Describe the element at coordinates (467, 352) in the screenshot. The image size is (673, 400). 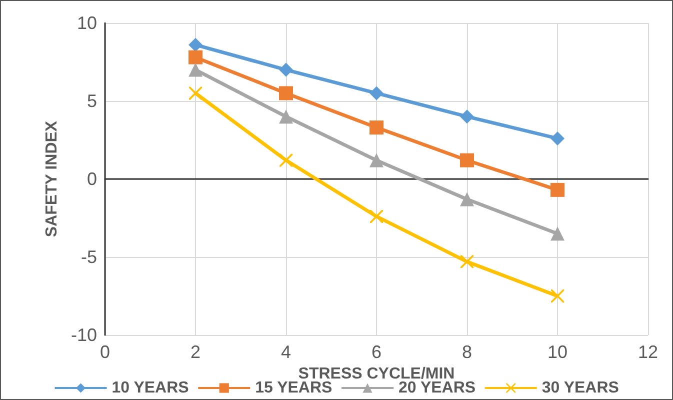
I see `x-tick-label: 8` at that location.